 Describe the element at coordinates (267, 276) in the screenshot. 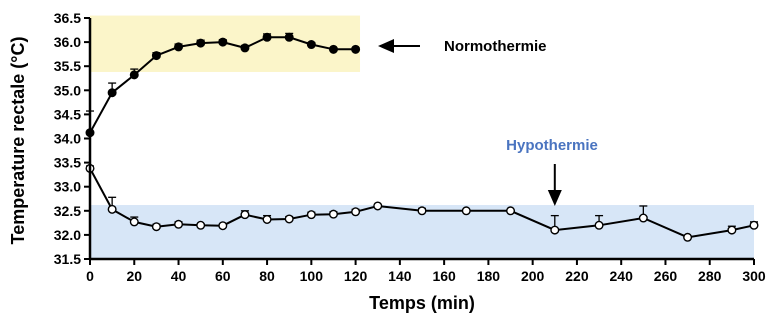

I see `x-tick-label: 80` at that location.